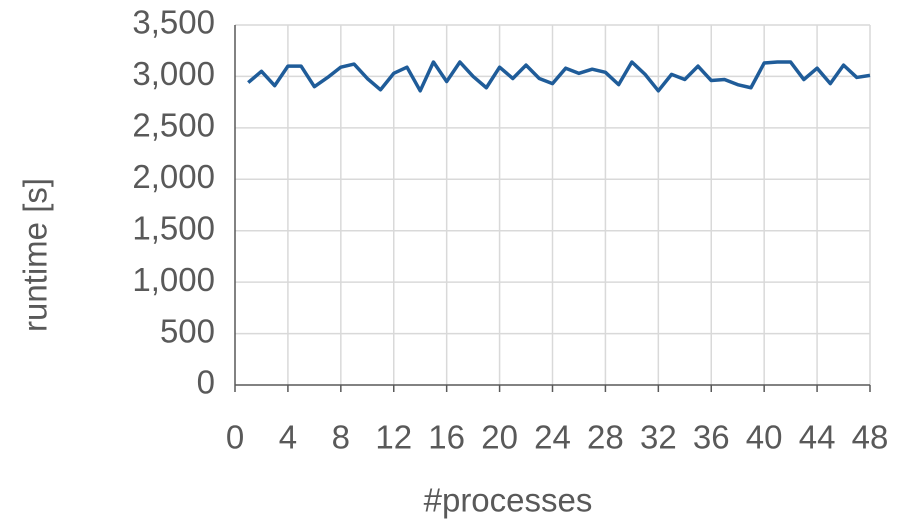 The width and height of the screenshot is (907, 525). What do you see at coordinates (552, 437) in the screenshot?
I see `x-tick-label: 24` at bounding box center [552, 437].